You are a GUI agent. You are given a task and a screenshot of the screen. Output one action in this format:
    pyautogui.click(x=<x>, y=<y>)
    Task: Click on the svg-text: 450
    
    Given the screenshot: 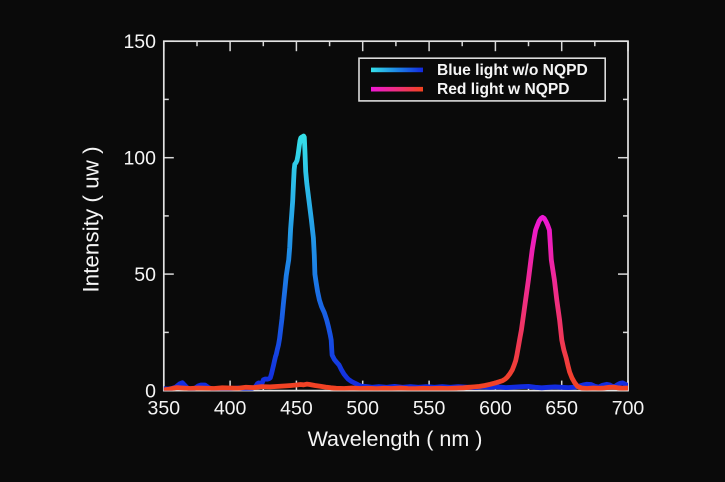 What is the action you would take?
    pyautogui.click(x=296, y=408)
    